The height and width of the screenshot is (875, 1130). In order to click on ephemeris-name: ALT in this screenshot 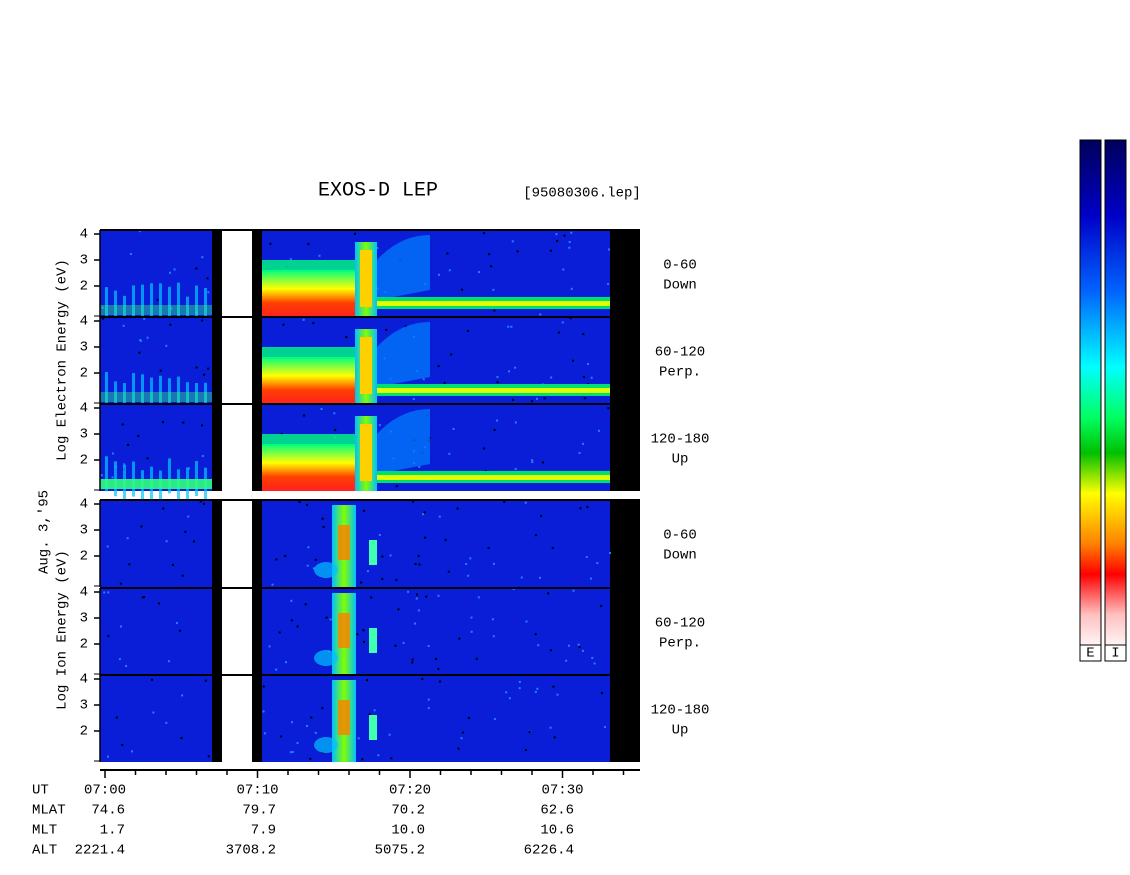, I will do `click(44, 851)`.